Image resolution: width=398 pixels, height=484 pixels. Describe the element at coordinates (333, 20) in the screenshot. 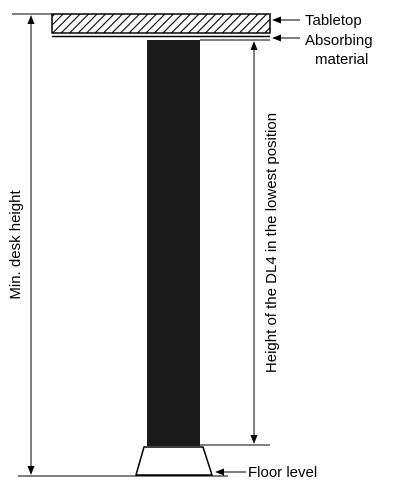

I see `tabletop-label: Tabletop` at that location.